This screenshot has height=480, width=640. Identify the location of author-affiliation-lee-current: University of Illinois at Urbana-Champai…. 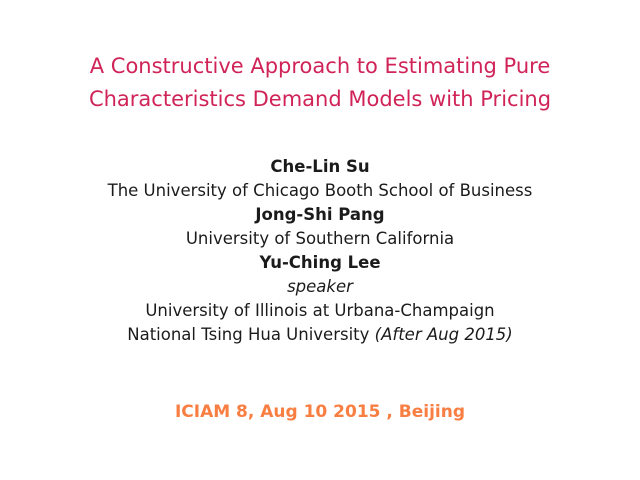
(320, 310).